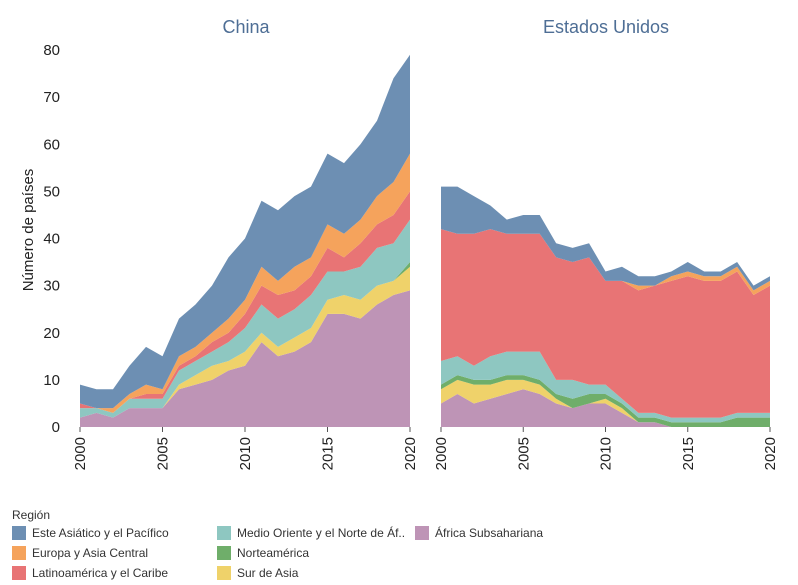  Describe the element at coordinates (246, 27) in the screenshot. I see `panel-title-china: China` at that location.